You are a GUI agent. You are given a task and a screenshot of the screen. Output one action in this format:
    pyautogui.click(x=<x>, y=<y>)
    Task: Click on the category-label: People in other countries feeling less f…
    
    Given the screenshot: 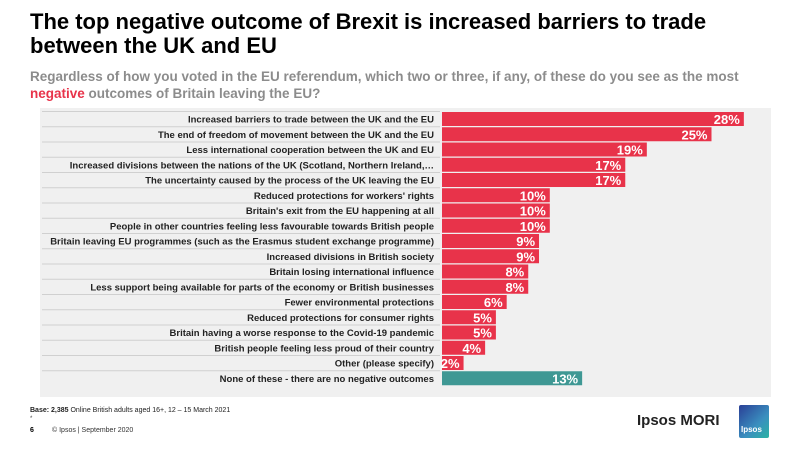 What is the action you would take?
    pyautogui.click(x=272, y=226)
    